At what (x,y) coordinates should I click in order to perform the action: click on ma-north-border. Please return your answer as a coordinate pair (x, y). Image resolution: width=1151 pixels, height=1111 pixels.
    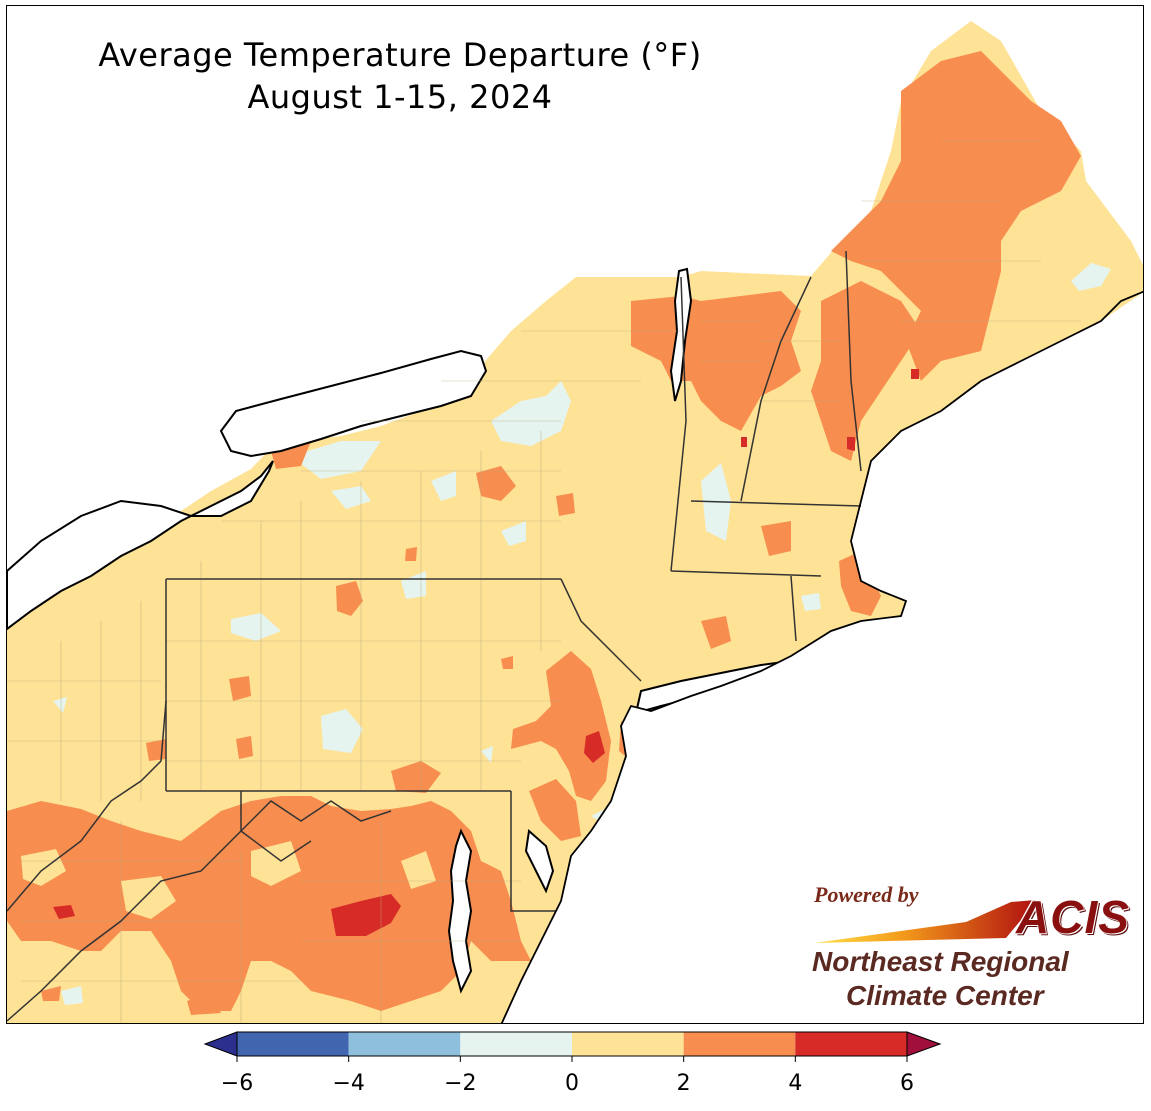
    Looking at the image, I should click on (776, 503).